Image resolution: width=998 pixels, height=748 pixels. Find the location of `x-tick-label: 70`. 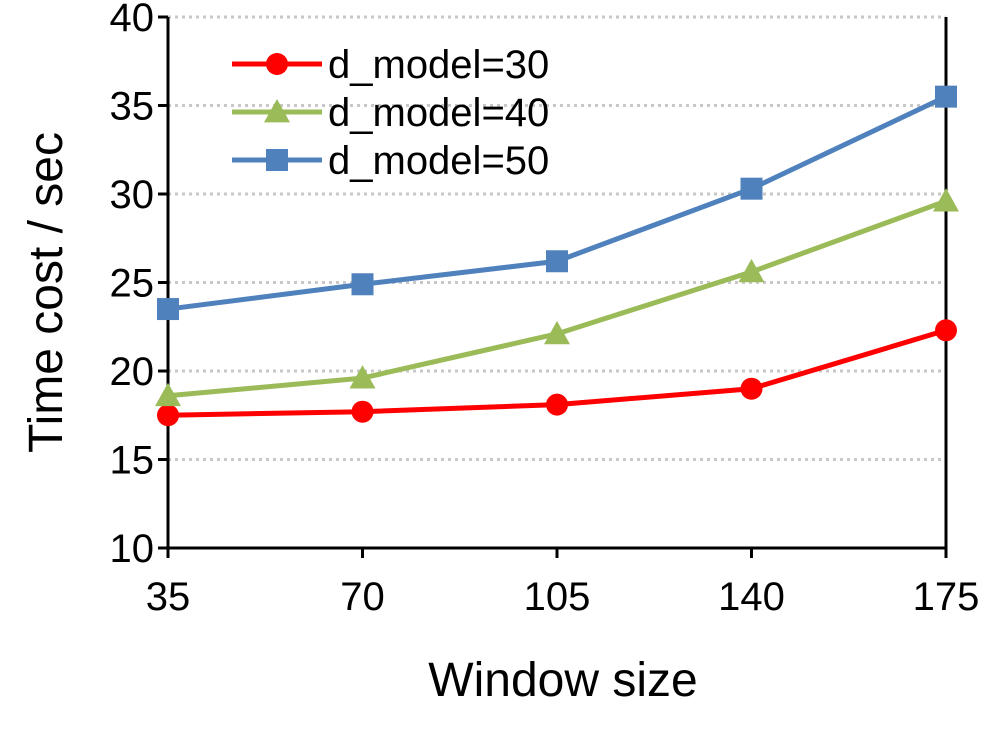

x-tick-label: 70 is located at coordinates (362, 597).